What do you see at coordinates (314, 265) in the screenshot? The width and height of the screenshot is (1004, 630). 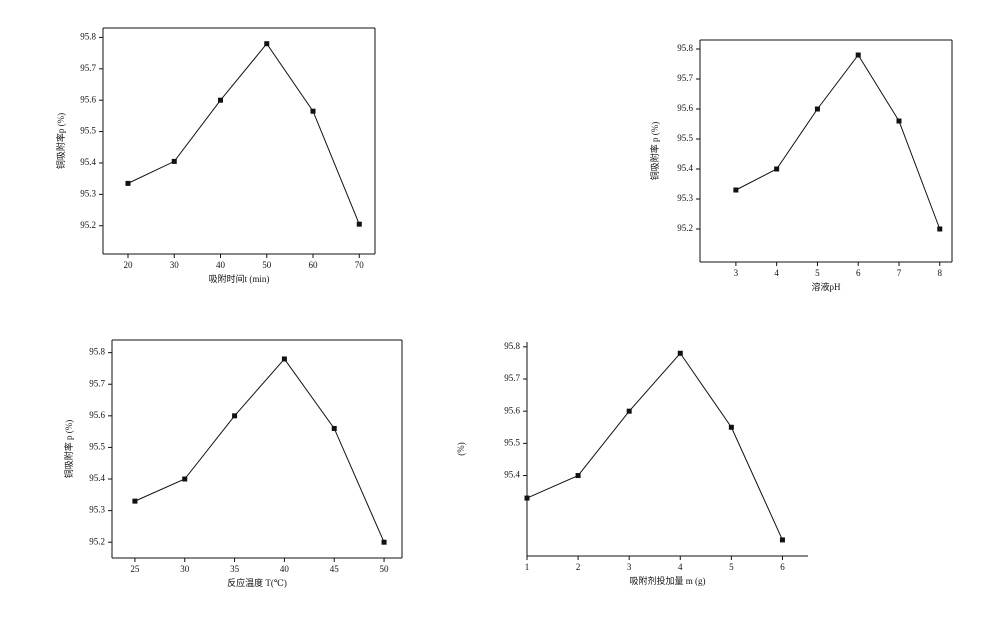 I see `x-tick-label: 60` at bounding box center [314, 265].